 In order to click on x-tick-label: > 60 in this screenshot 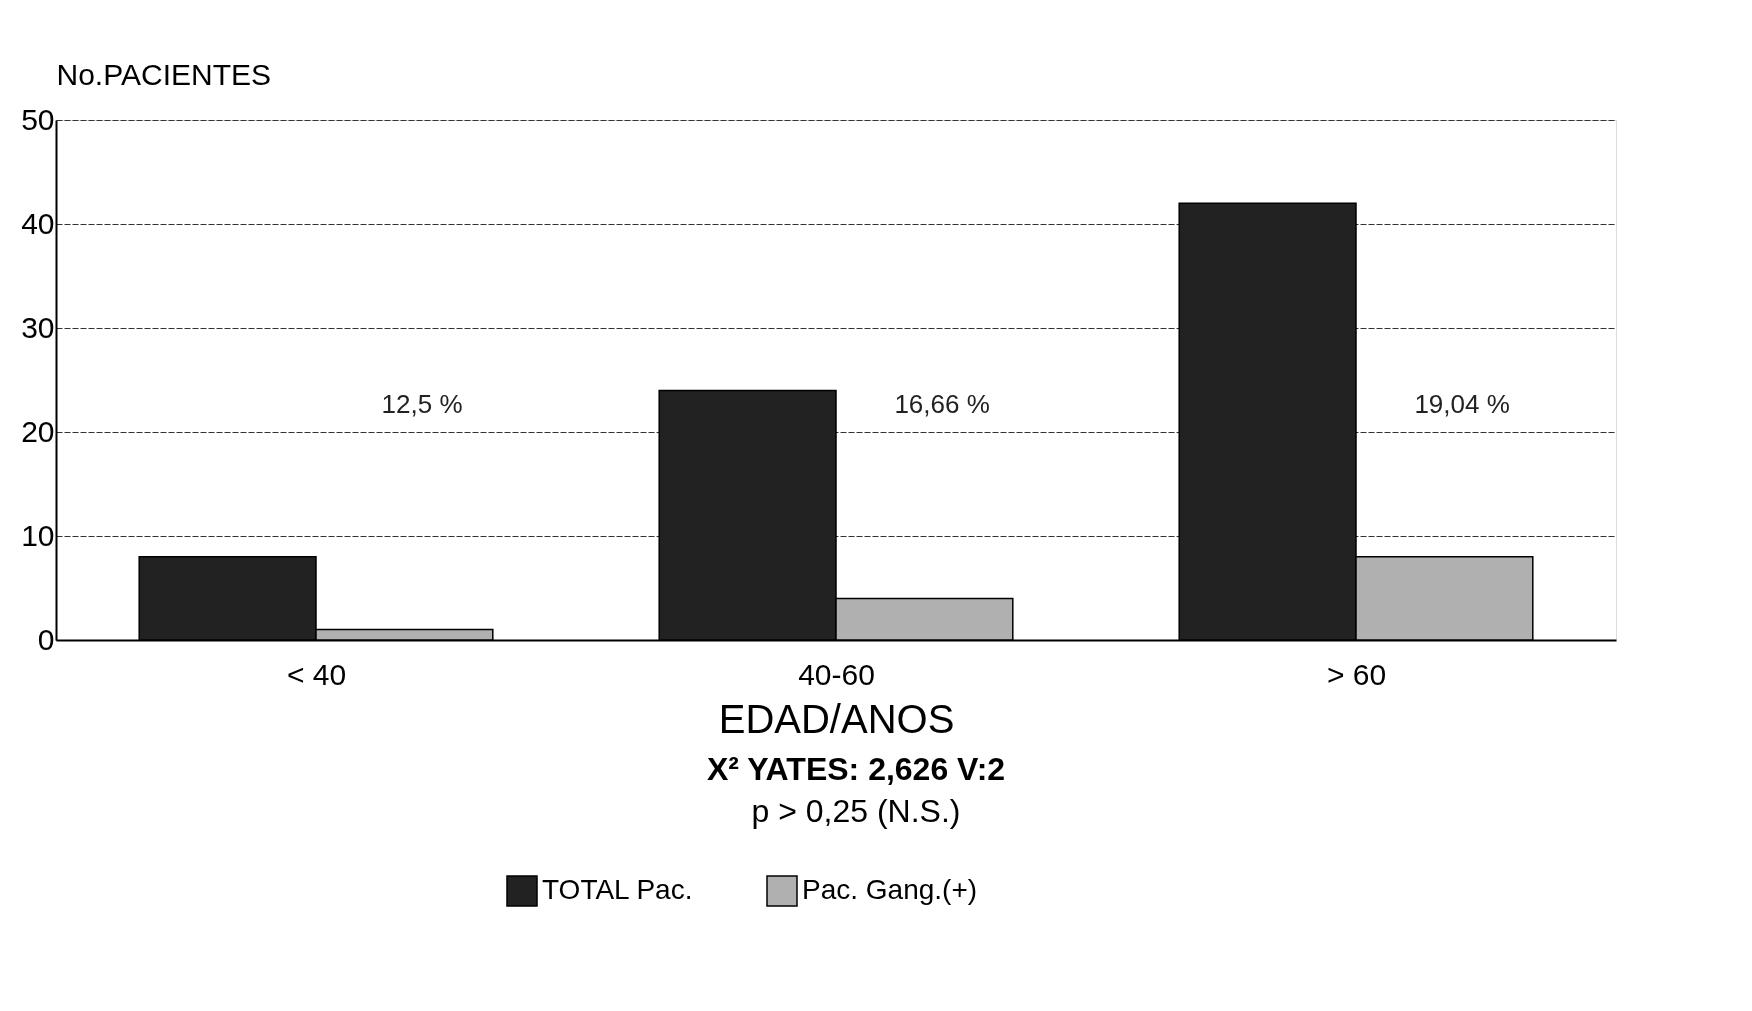, I will do `click(1356, 674)`.